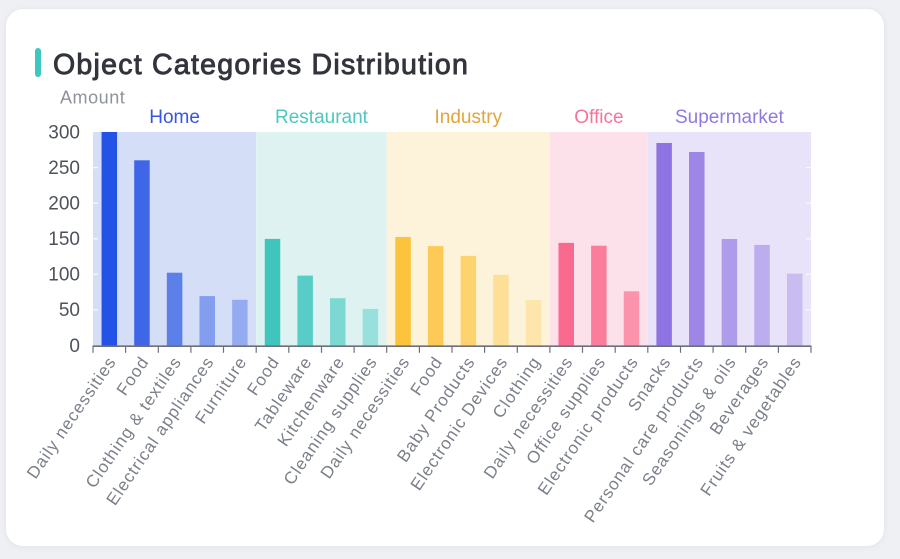 This screenshot has width=900, height=559. I want to click on svg-text: 0, so click(74, 346).